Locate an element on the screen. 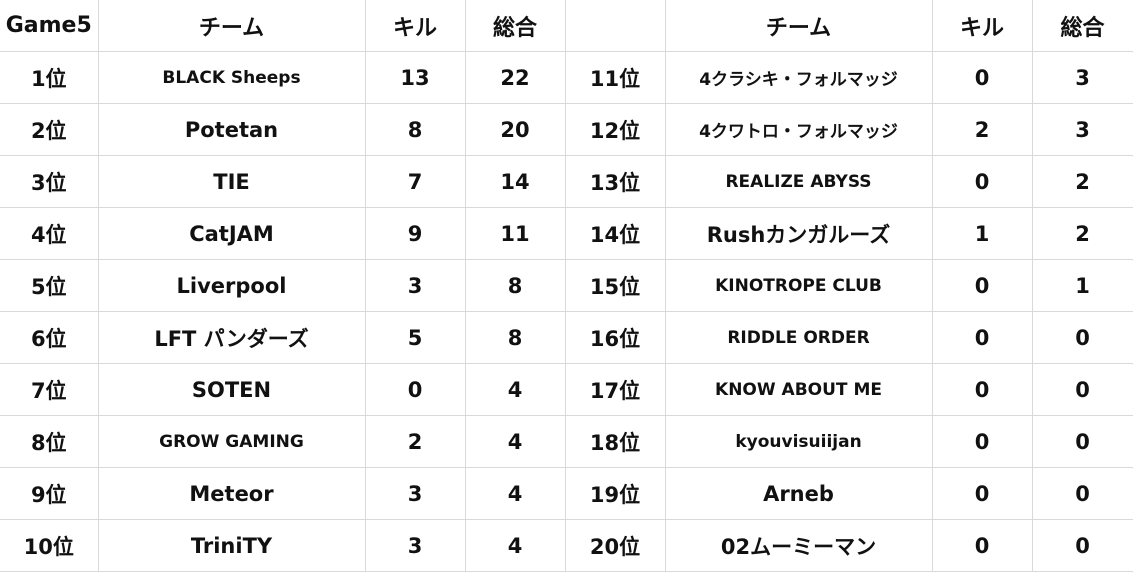 This screenshot has height=572, width=1133. cell-rank: 17位 is located at coordinates (615, 389).